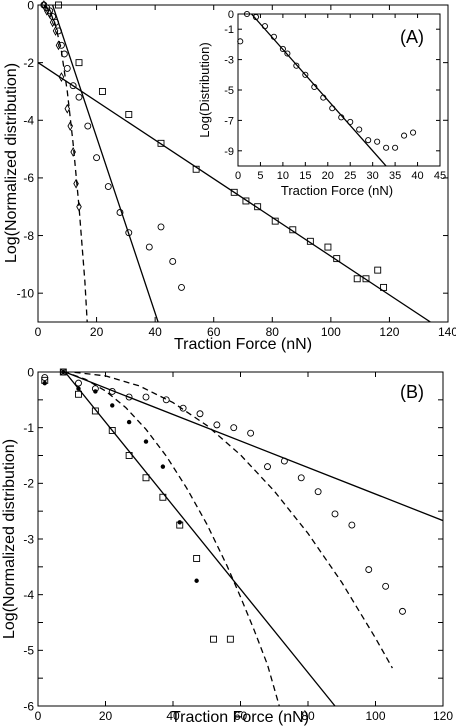  Describe the element at coordinates (28, 595) in the screenshot. I see `panel-b-y-tick-label: -4` at that location.